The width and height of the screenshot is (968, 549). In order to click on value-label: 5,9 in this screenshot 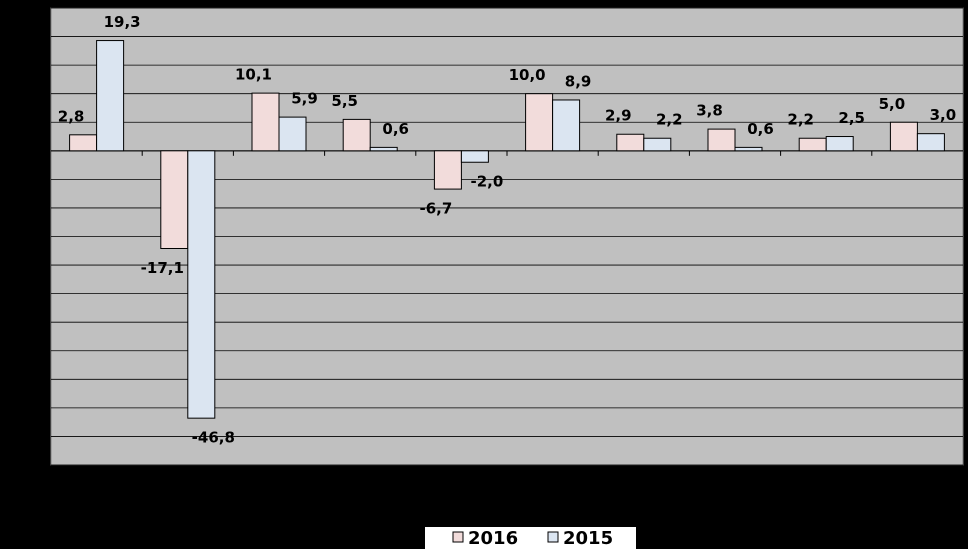, I will do `click(304, 99)`.